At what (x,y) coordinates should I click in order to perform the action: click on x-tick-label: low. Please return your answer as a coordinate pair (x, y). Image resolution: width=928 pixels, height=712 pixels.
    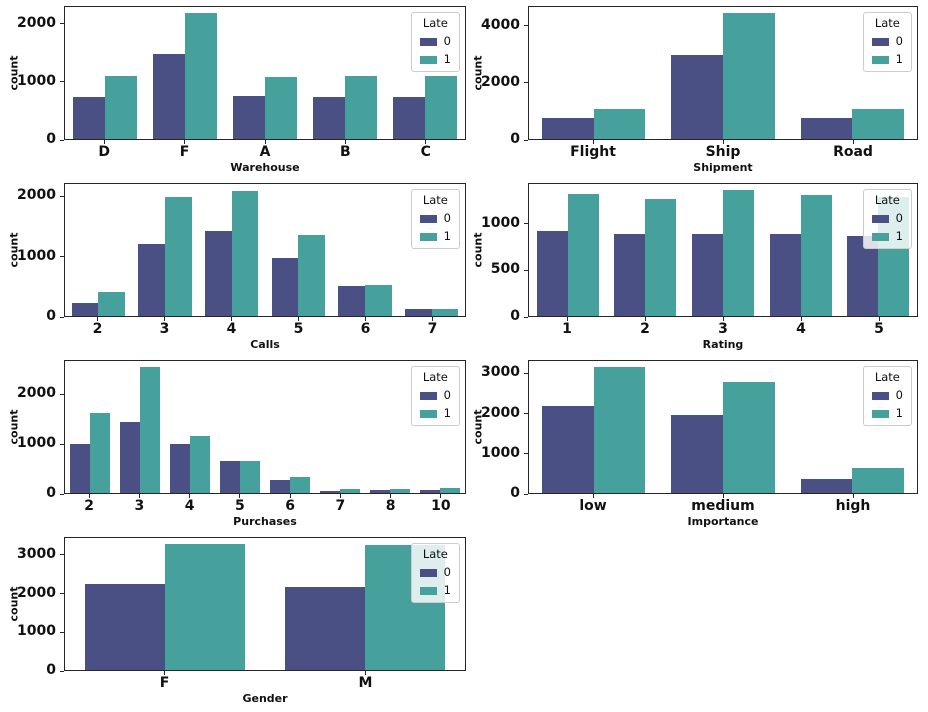
    Looking at the image, I should click on (593, 506).